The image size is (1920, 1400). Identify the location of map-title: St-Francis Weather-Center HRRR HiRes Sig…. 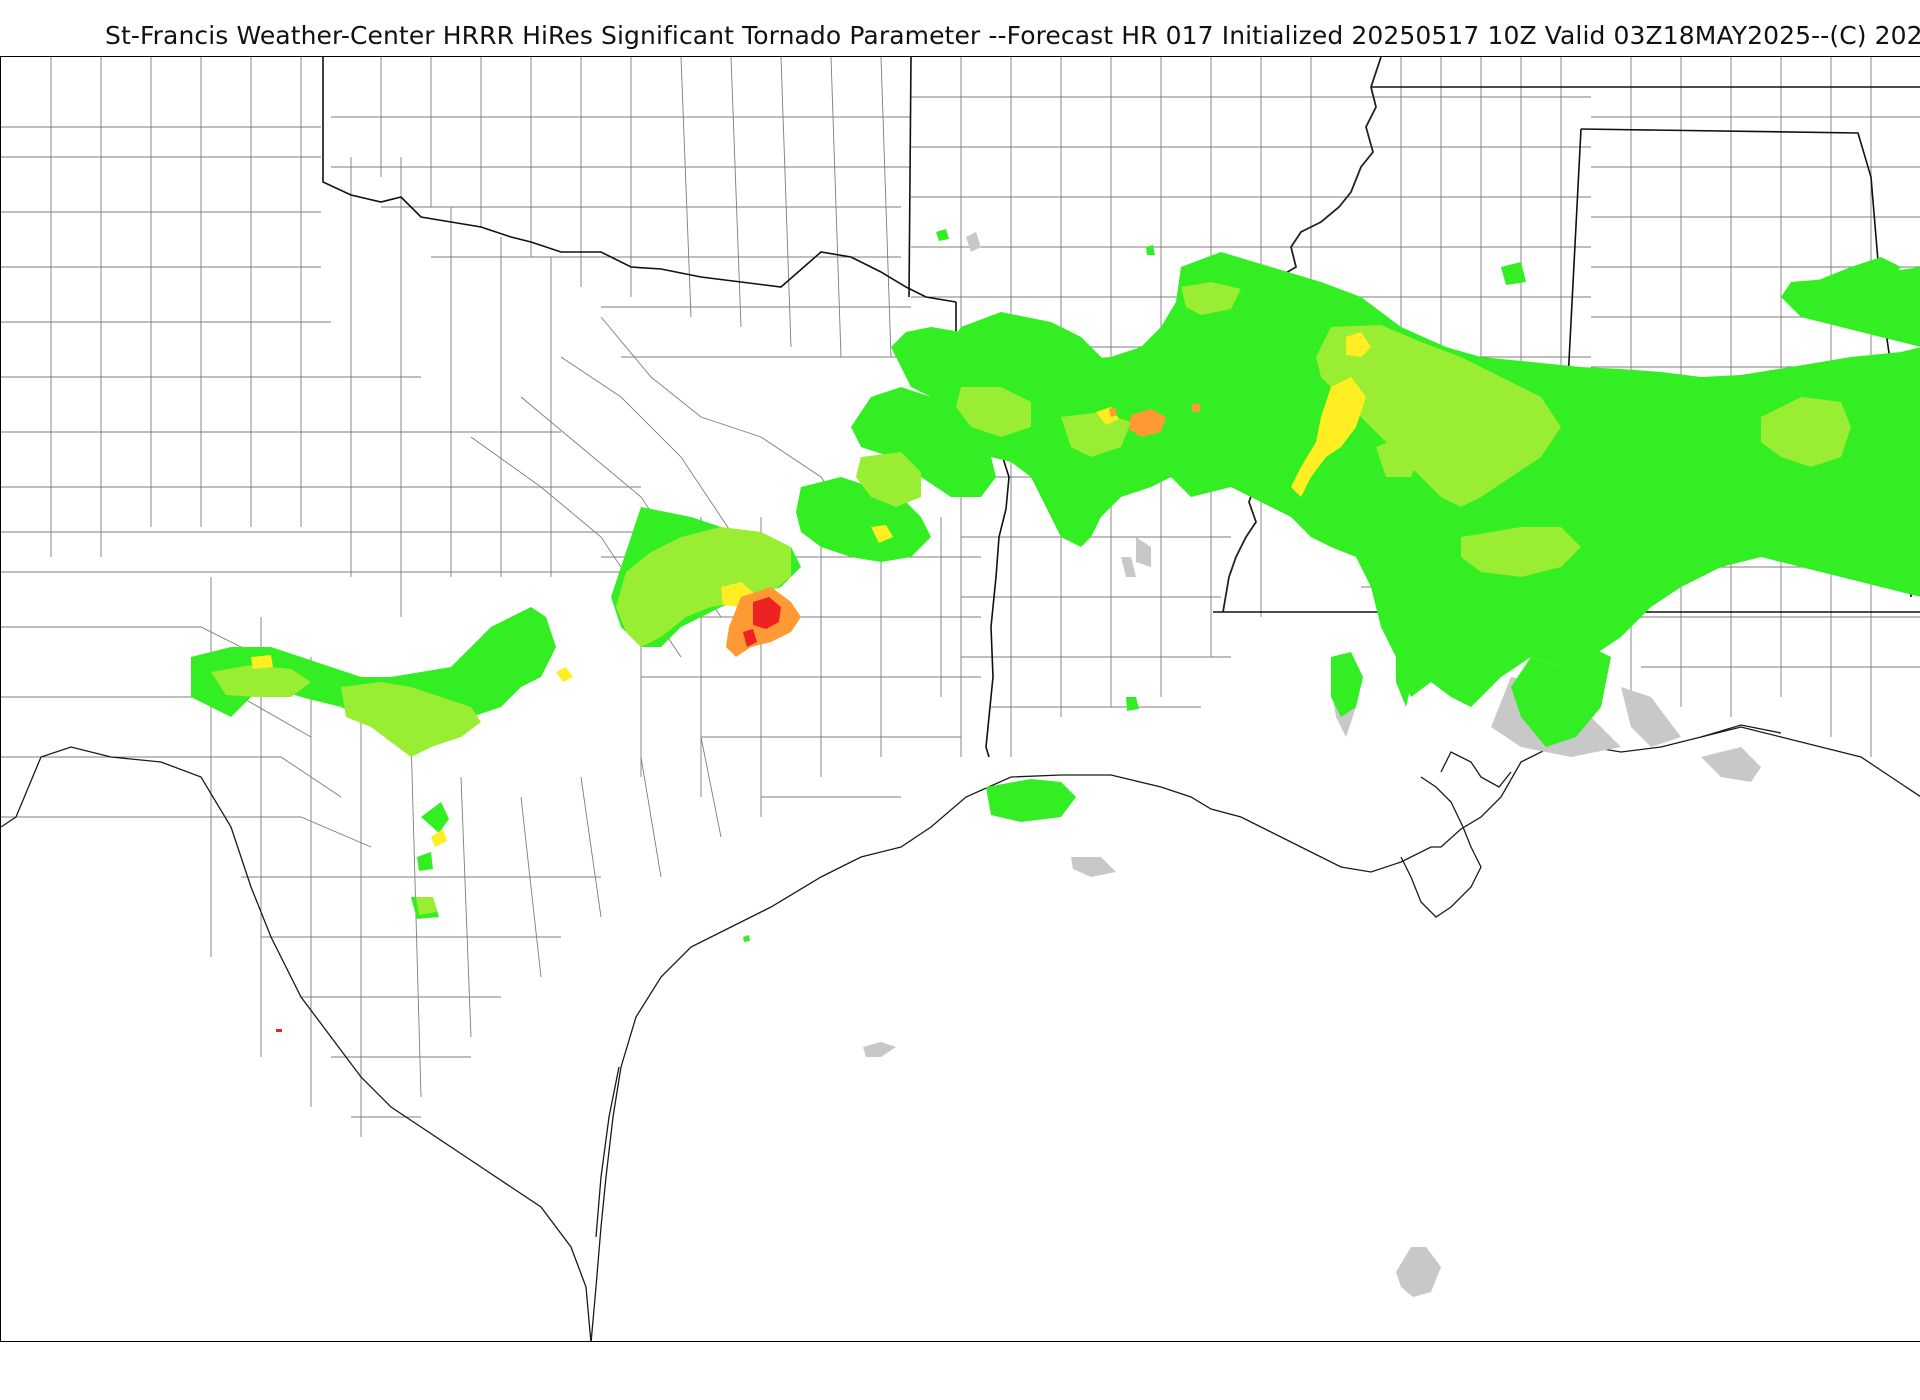
(1012, 35).